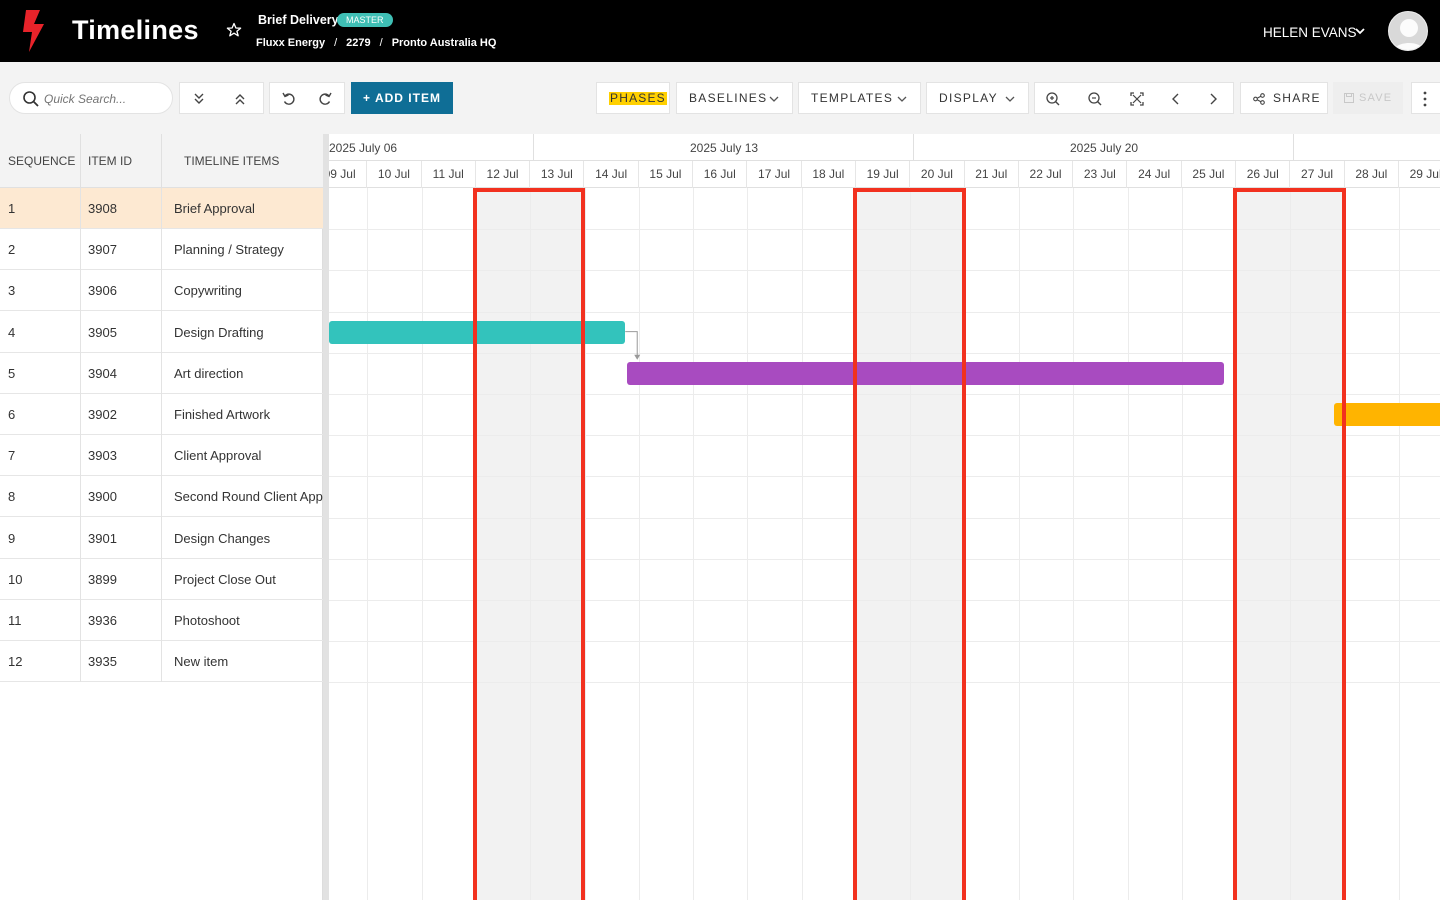  I want to click on column-header-item-id: ITEM ID, so click(121, 161).